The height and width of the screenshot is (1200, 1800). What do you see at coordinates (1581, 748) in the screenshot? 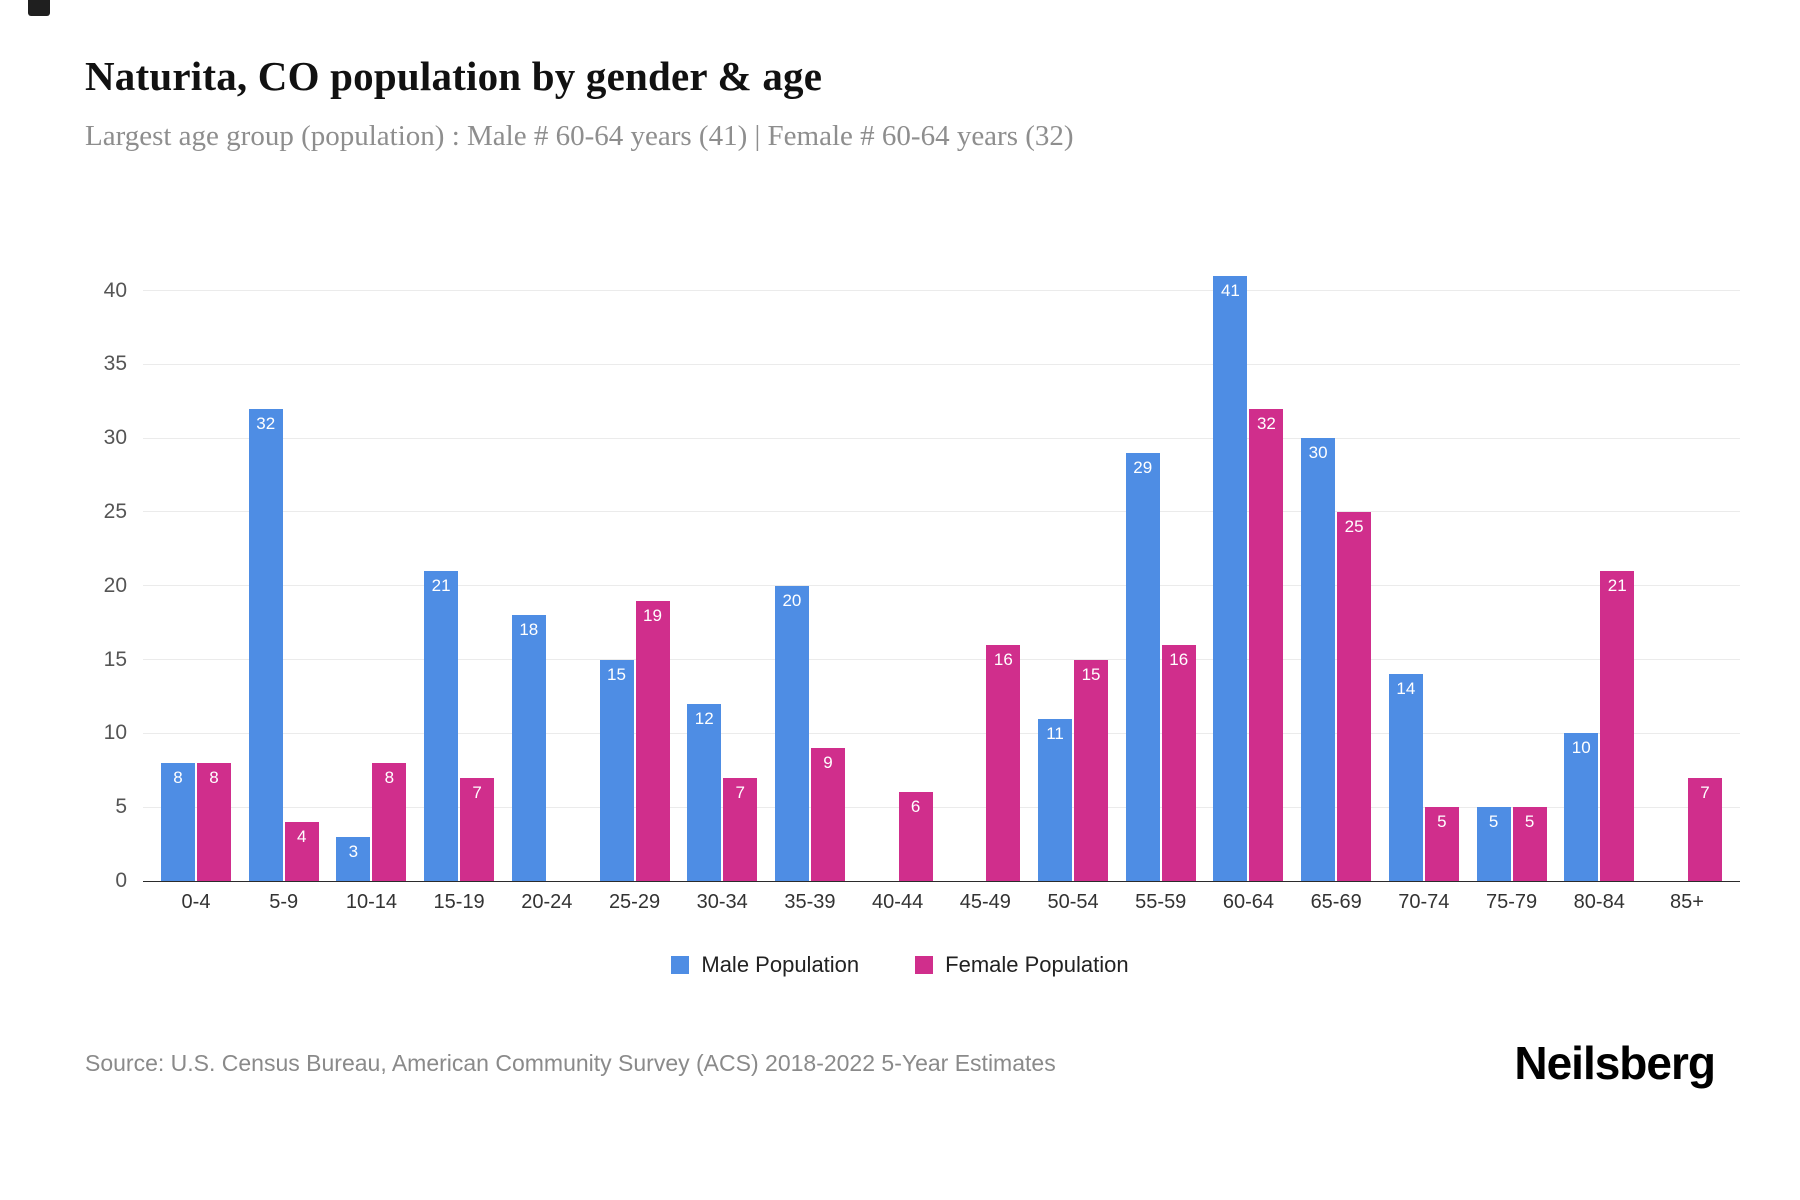
I see `bar-value-label: 10` at bounding box center [1581, 748].